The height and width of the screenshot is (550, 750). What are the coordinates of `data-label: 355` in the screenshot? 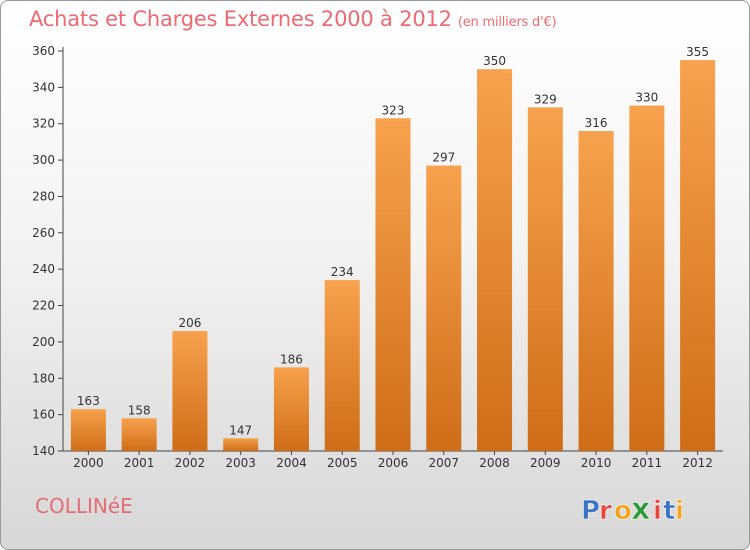 It's located at (697, 52).